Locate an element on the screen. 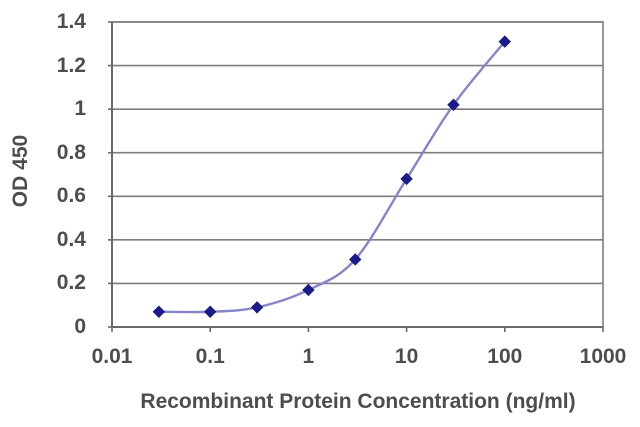  x-tick-label: 10 is located at coordinates (406, 356).